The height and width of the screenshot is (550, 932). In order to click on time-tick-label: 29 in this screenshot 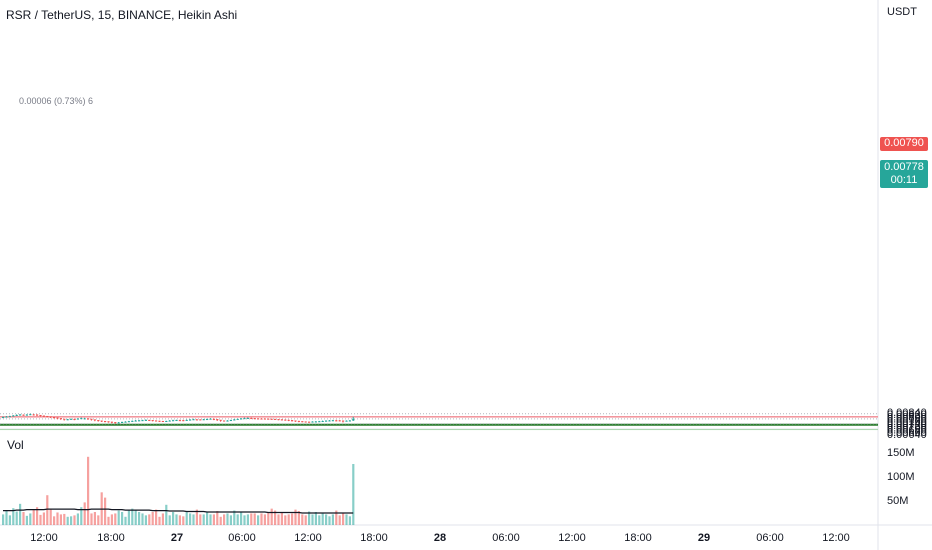, I will do `click(704, 538)`.